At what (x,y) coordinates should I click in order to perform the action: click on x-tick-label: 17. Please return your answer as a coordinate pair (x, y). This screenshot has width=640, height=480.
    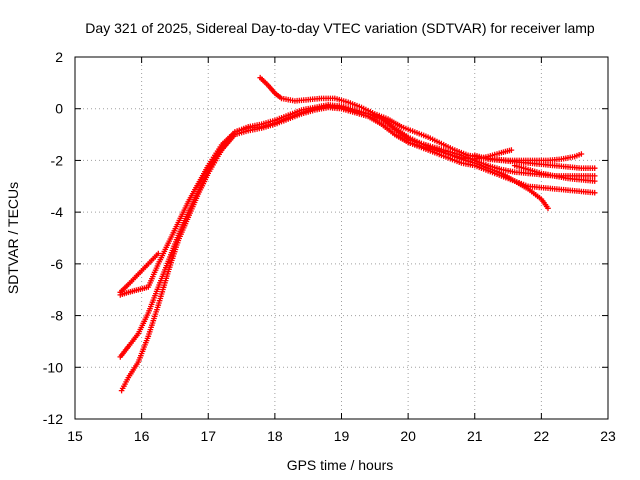
    Looking at the image, I should click on (208, 436).